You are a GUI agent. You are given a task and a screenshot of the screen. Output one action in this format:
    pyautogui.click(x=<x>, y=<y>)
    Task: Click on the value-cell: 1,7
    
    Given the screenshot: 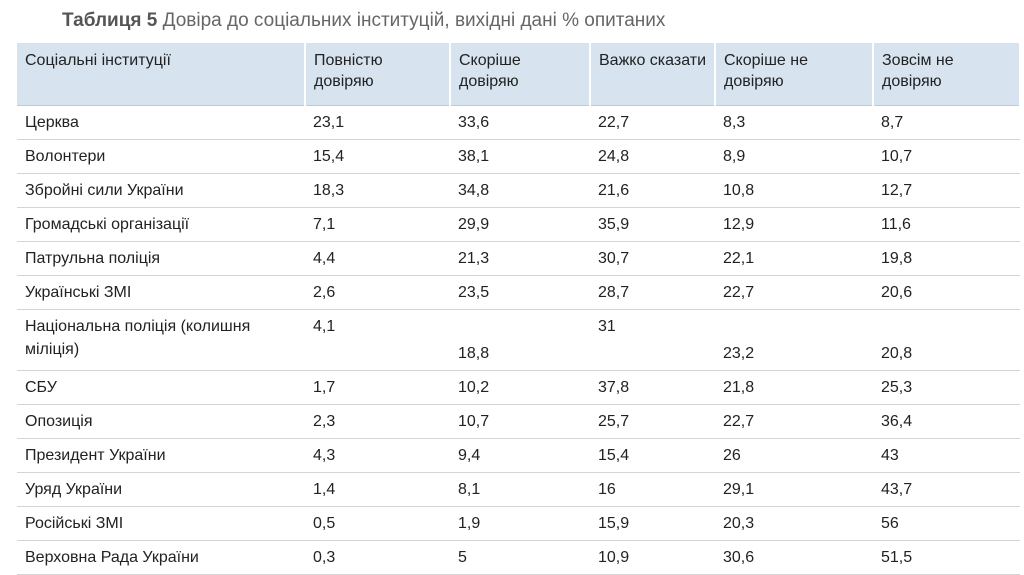 What is the action you would take?
    pyautogui.click(x=377, y=387)
    